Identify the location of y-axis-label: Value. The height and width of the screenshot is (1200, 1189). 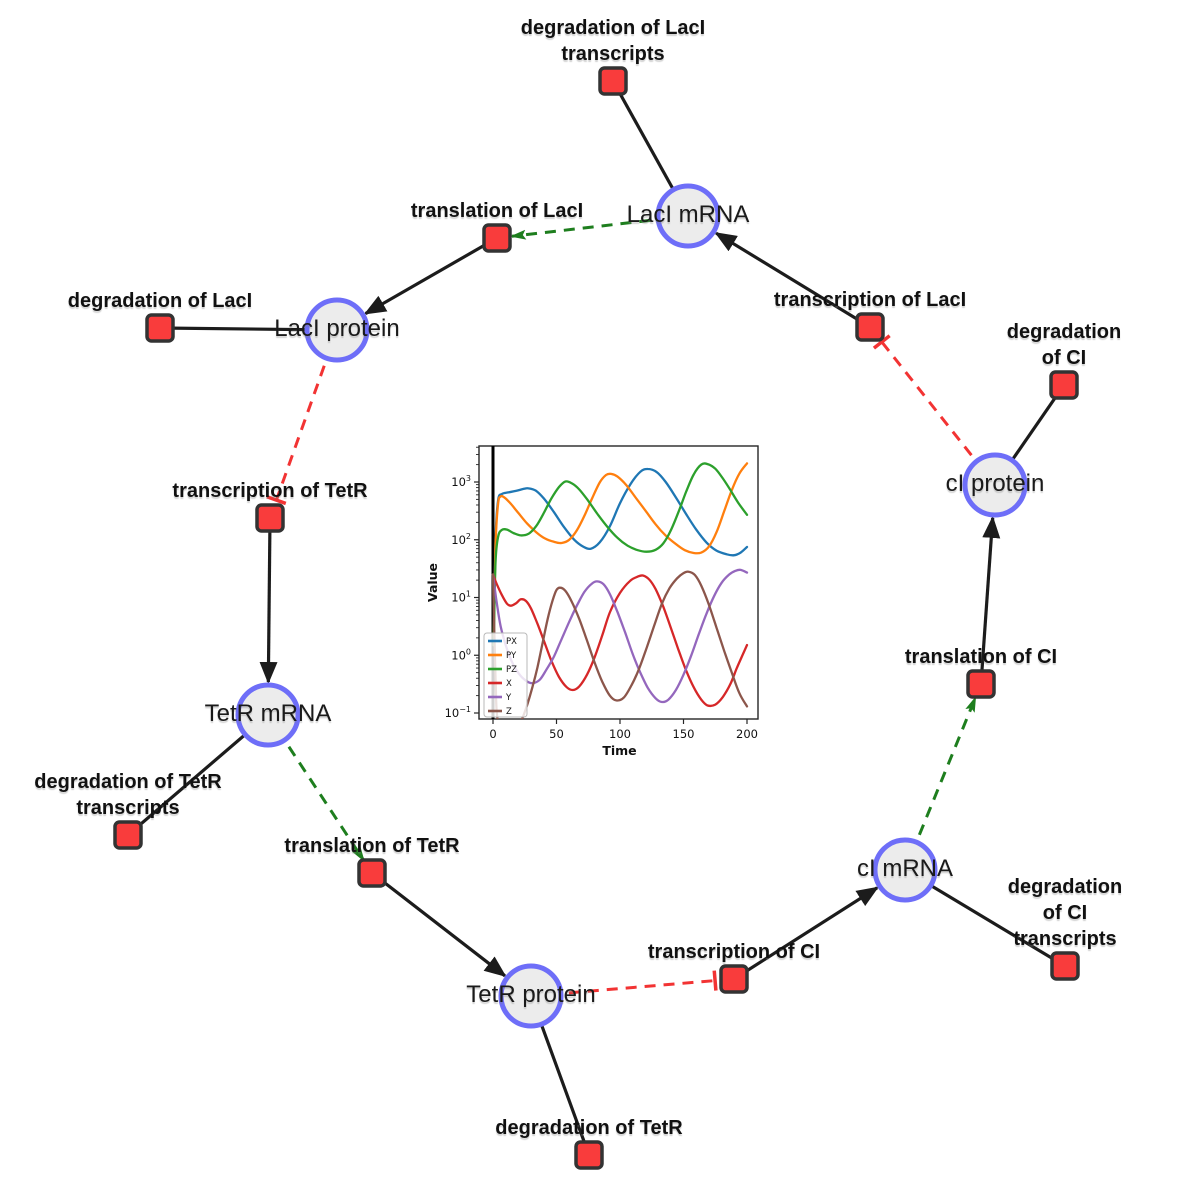
(432, 582).